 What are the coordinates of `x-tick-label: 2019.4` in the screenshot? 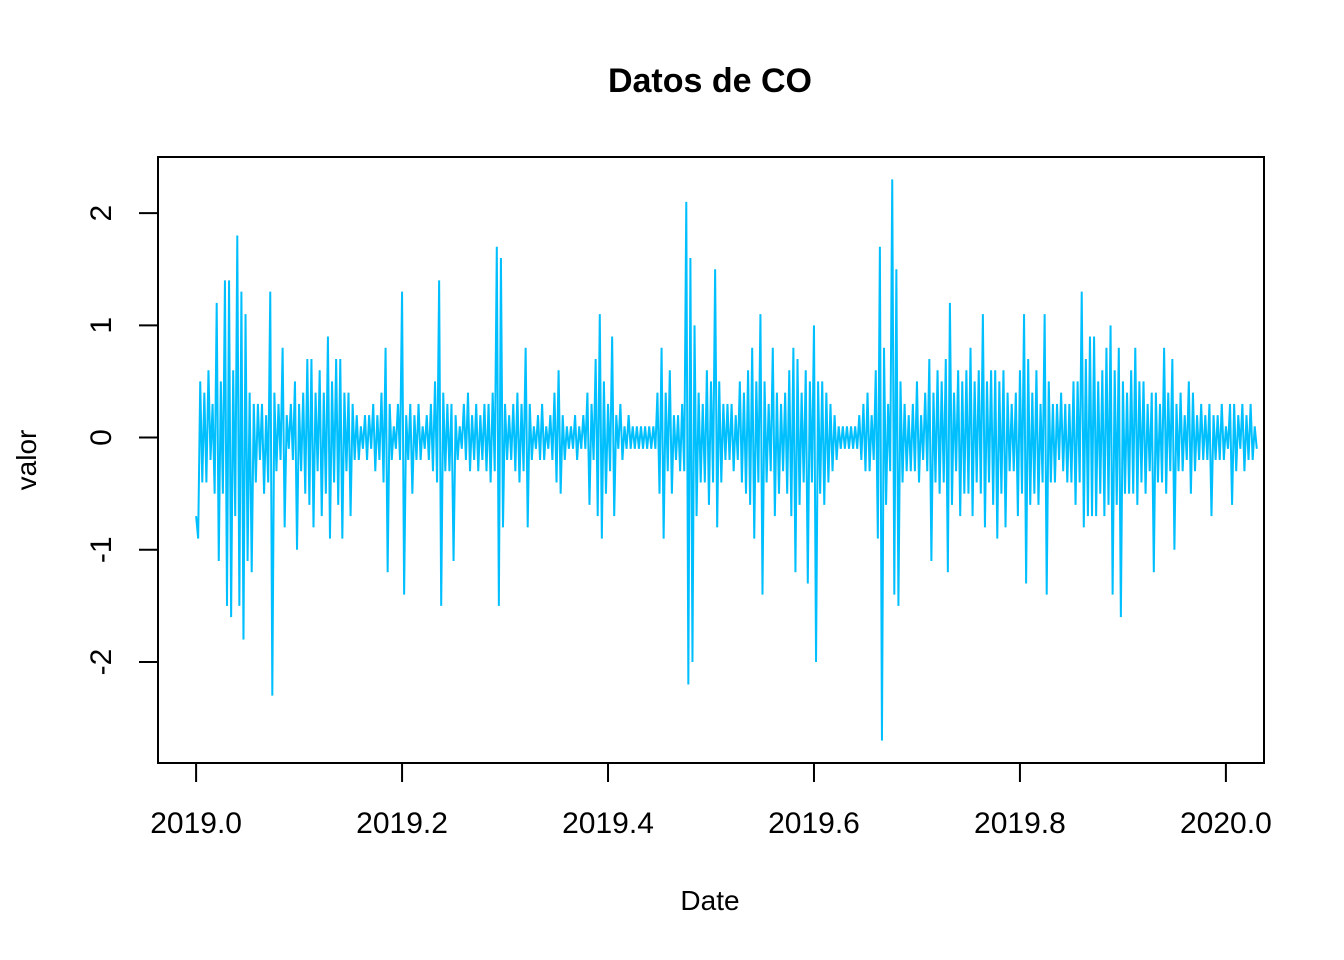 It's located at (608, 823).